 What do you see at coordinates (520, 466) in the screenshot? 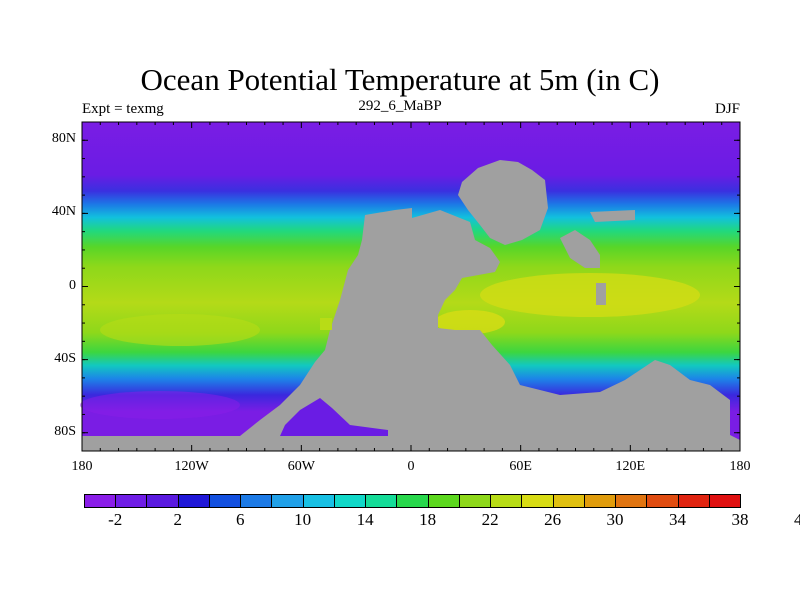
I see `lon-label: 60E` at bounding box center [520, 466].